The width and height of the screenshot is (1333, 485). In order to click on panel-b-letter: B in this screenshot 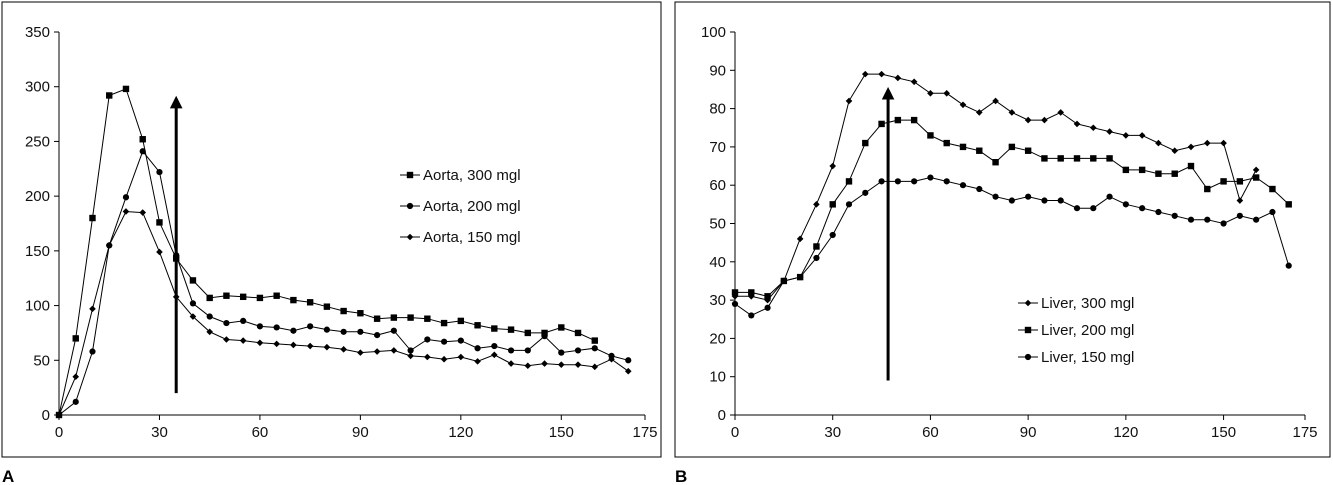, I will do `click(681, 476)`.